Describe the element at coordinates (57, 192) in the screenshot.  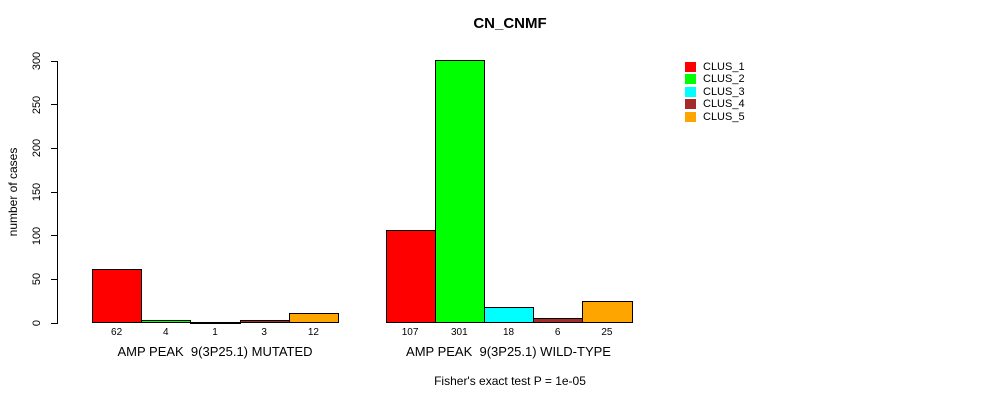
I see `y-axis-line` at that location.